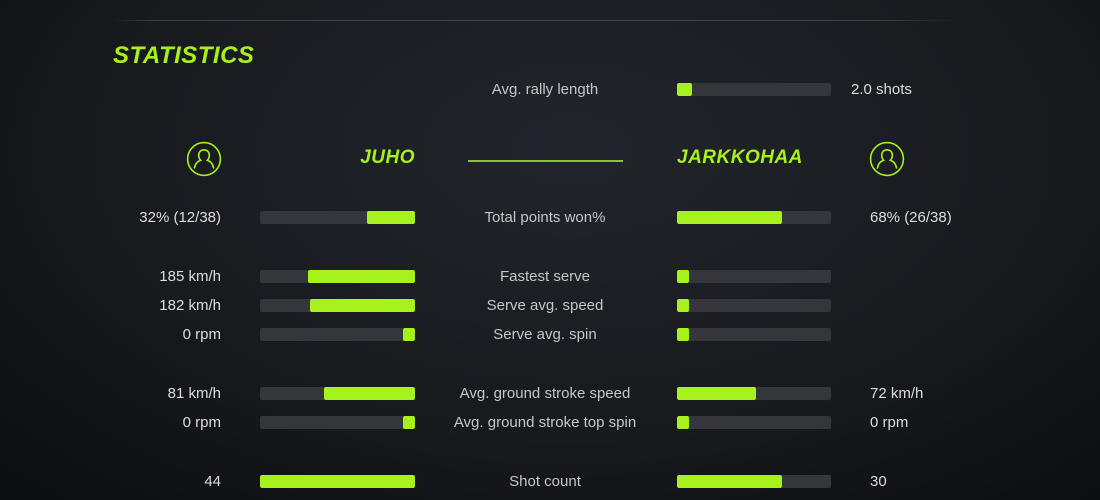  What do you see at coordinates (881, 89) in the screenshot?
I see `avg-rally-value: 2.0 shots` at bounding box center [881, 89].